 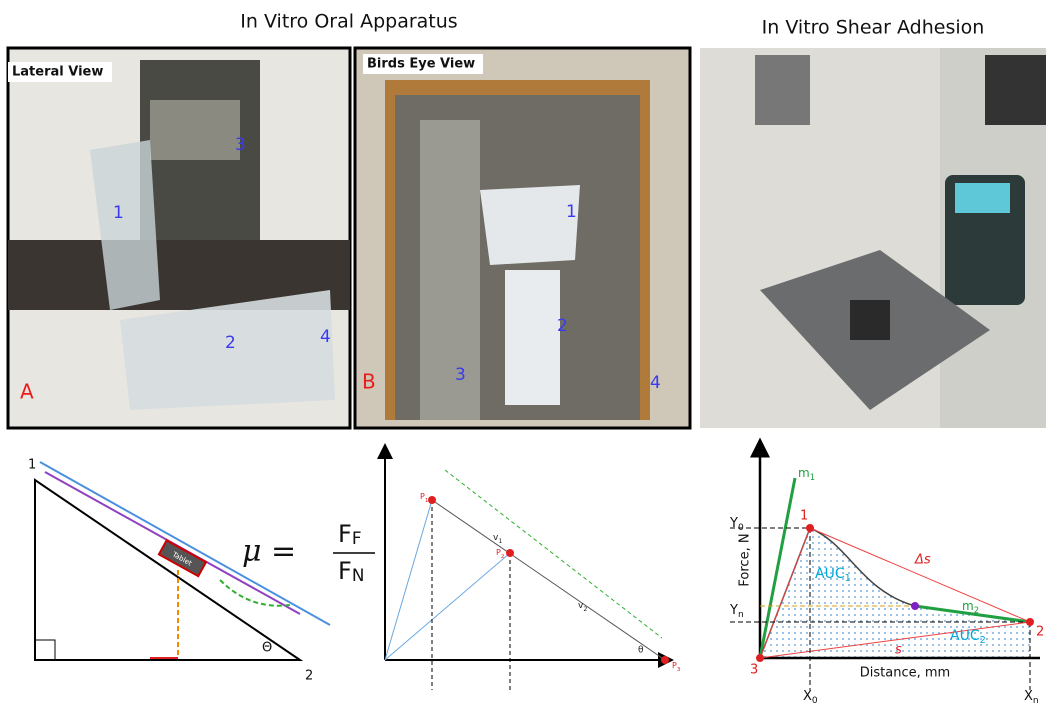 I want to click on angle-label: θ, so click(x=641, y=651).